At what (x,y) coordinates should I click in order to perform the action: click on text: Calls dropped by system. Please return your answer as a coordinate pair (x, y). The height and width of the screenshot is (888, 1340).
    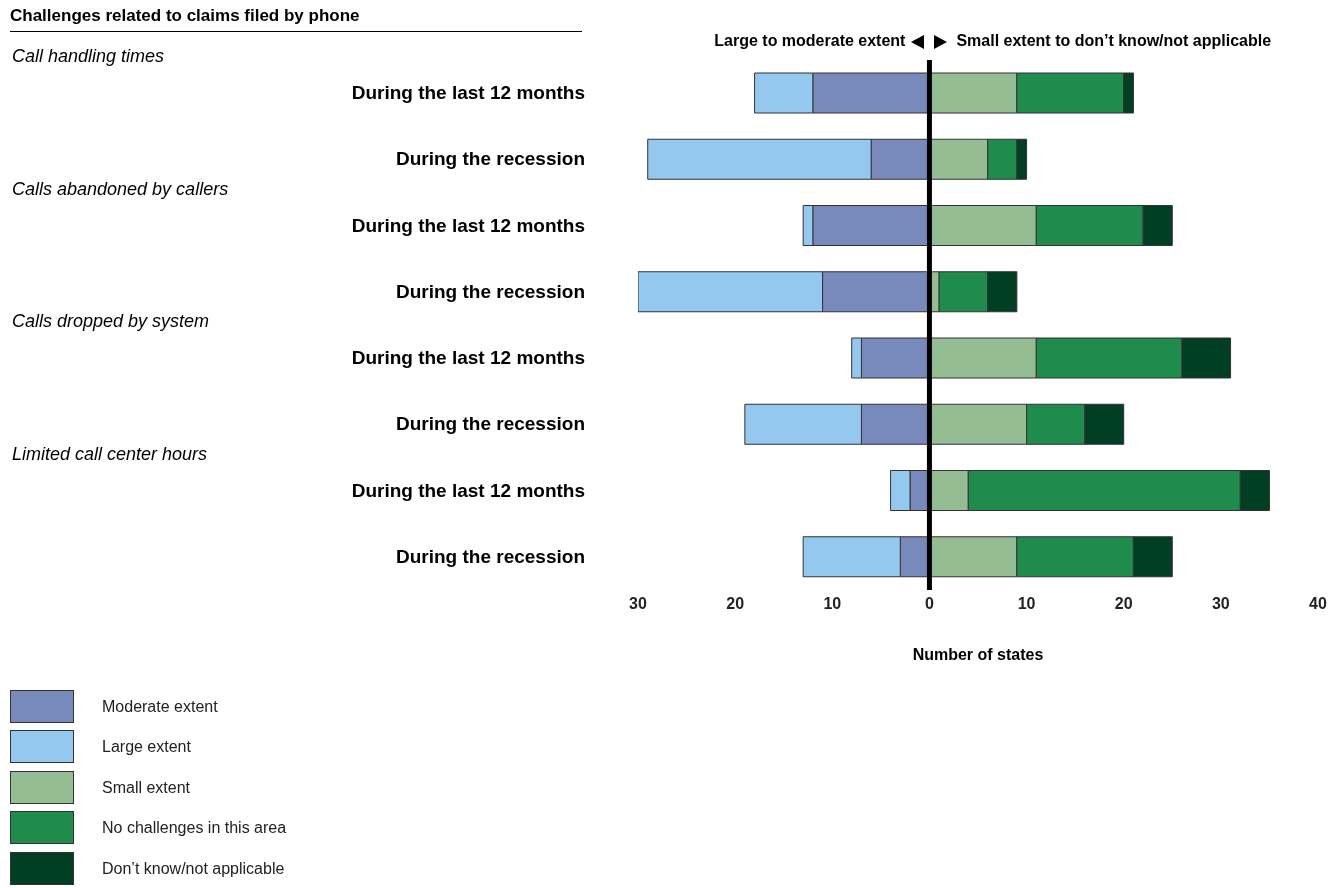
    Looking at the image, I should click on (111, 321).